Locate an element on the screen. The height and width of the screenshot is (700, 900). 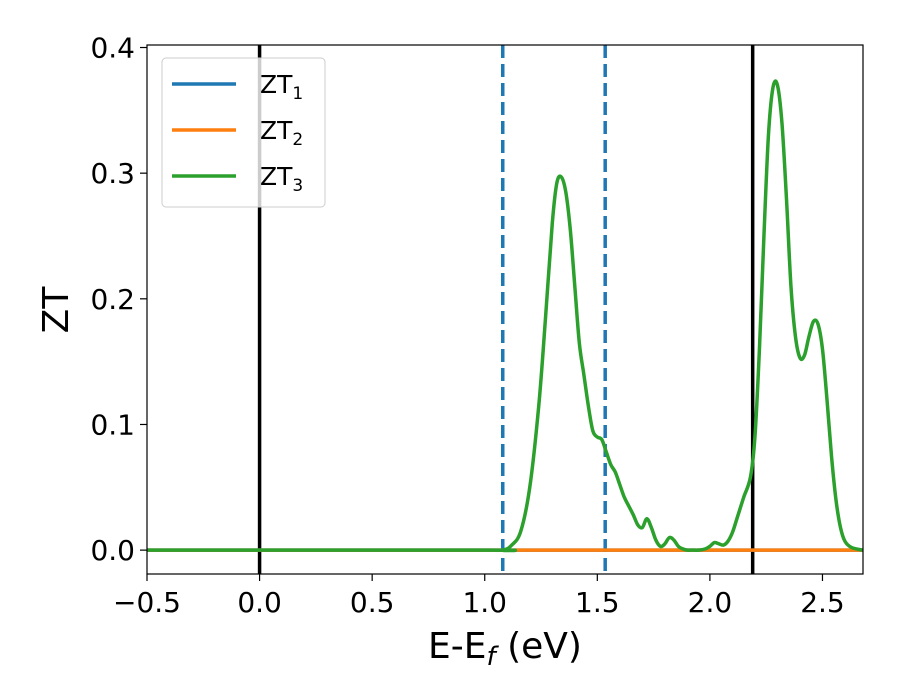
x-axis-ticks: −0.5 0.0 0.5 1.0 1.5 2.0 2.5 is located at coordinates (479, 596).